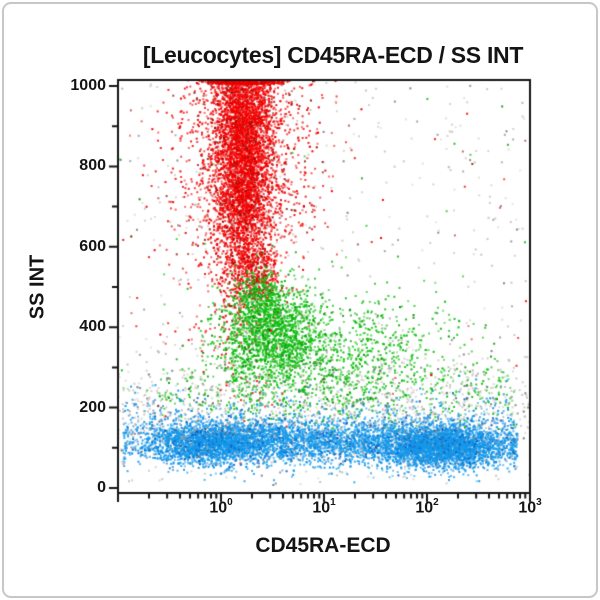 The height and width of the screenshot is (600, 600). Describe the element at coordinates (92, 166) in the screenshot. I see `y-tick-label: 800` at that location.